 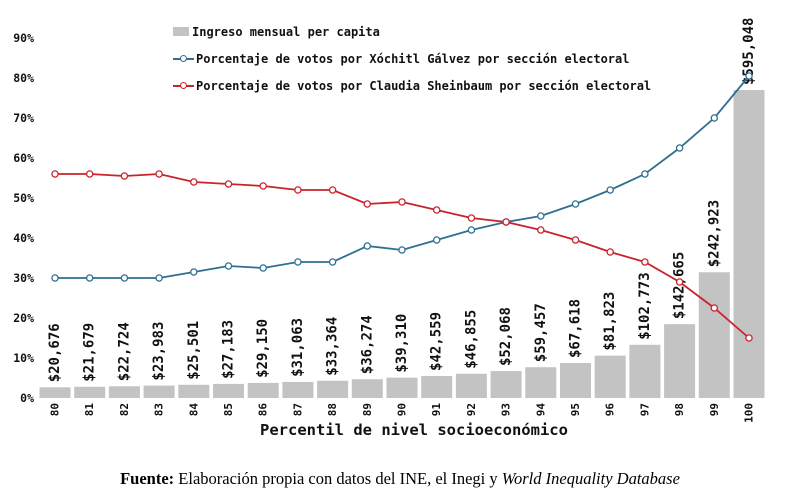 I want to click on x-tick-label: 81, so click(x=89, y=410).